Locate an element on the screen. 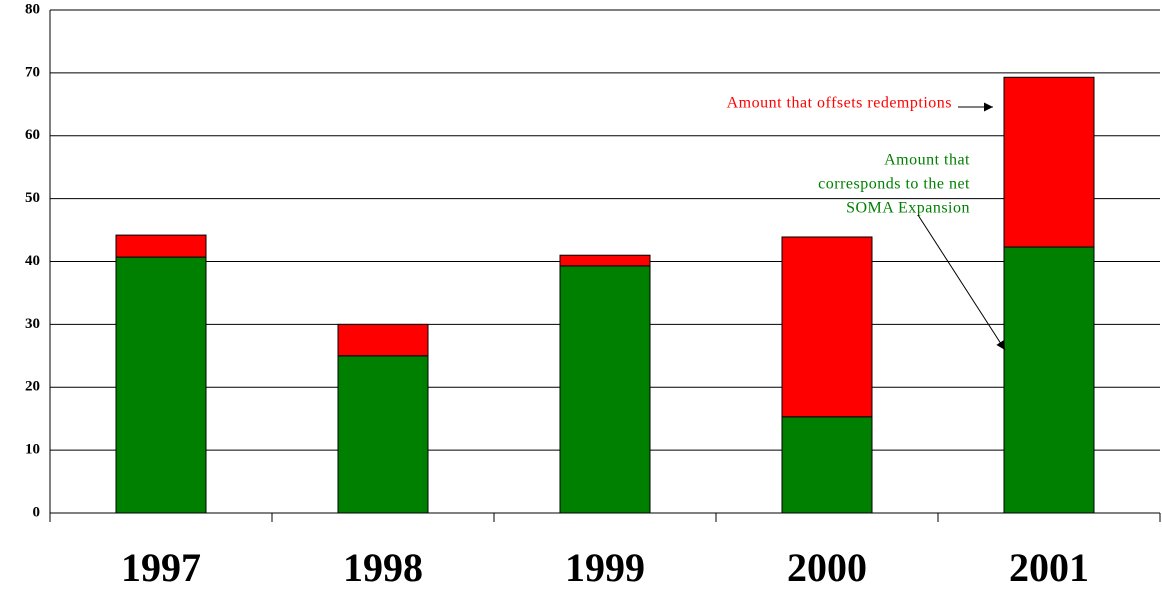 The width and height of the screenshot is (1162, 592). x-tick-label: 1997 is located at coordinates (161, 567).